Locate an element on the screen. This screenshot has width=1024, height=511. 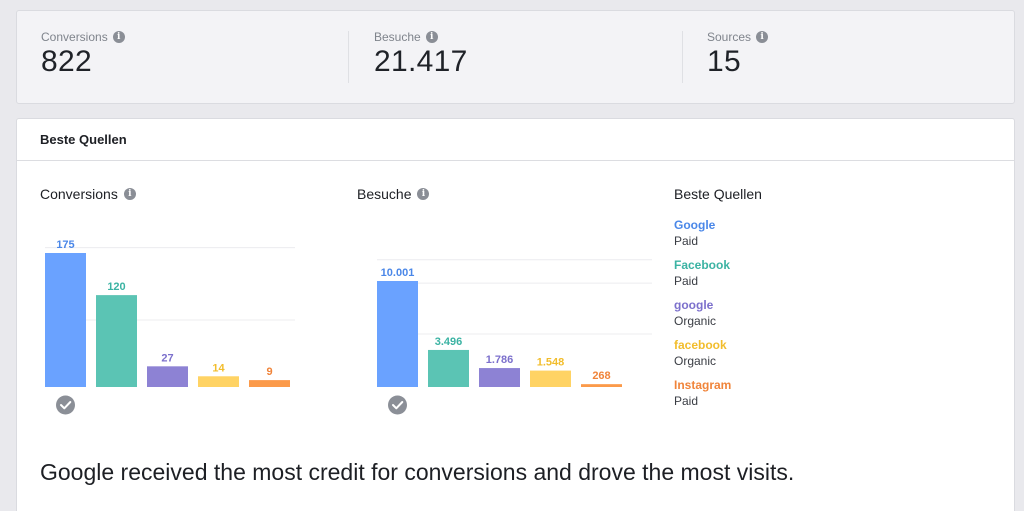
conversions-bar-chart: 175 120 27 14 9 is located at coordinates (170, 327).